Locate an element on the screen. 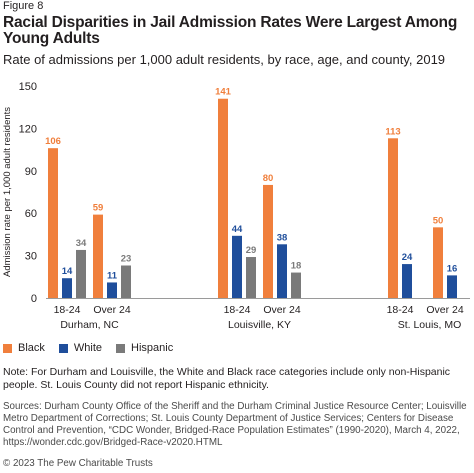  county-label: St. Louis, MO is located at coordinates (430, 325).